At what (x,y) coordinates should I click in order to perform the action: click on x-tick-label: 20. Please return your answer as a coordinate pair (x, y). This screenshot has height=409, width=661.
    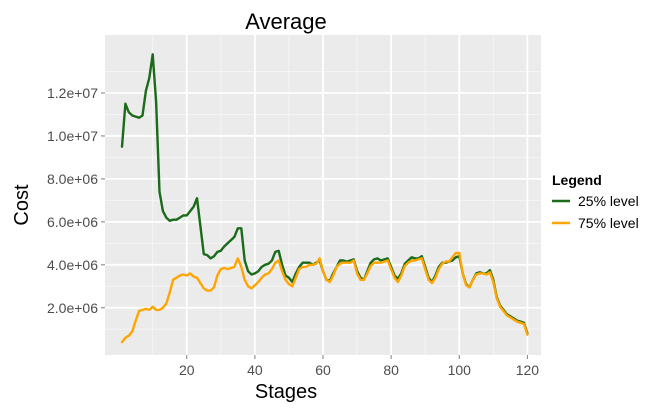
    Looking at the image, I should click on (187, 370).